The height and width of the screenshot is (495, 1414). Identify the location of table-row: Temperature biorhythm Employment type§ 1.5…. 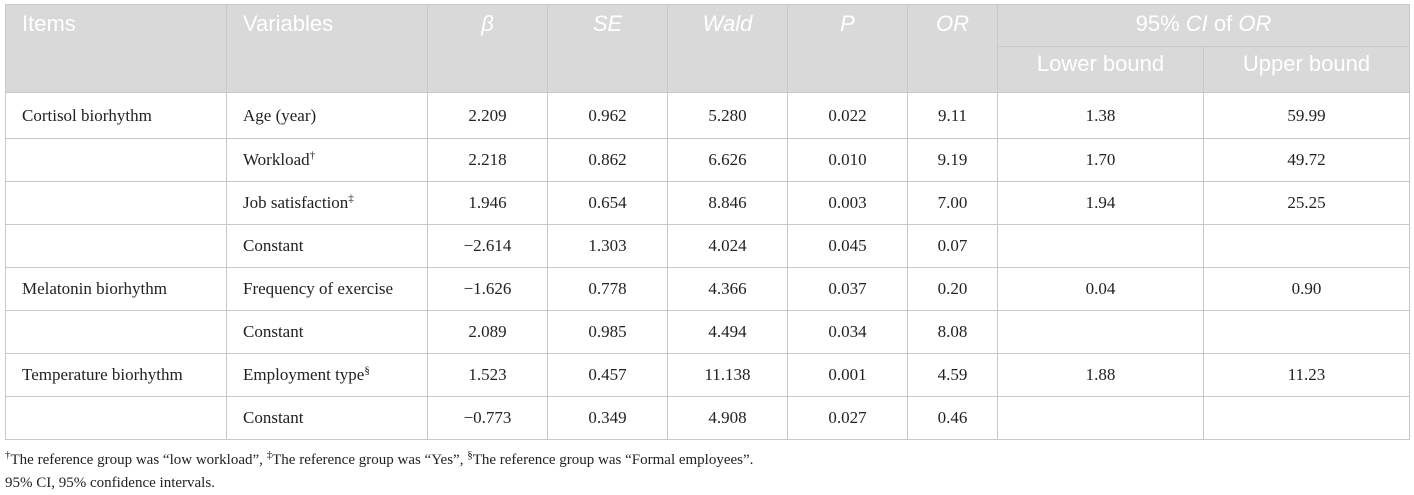
(708, 375).